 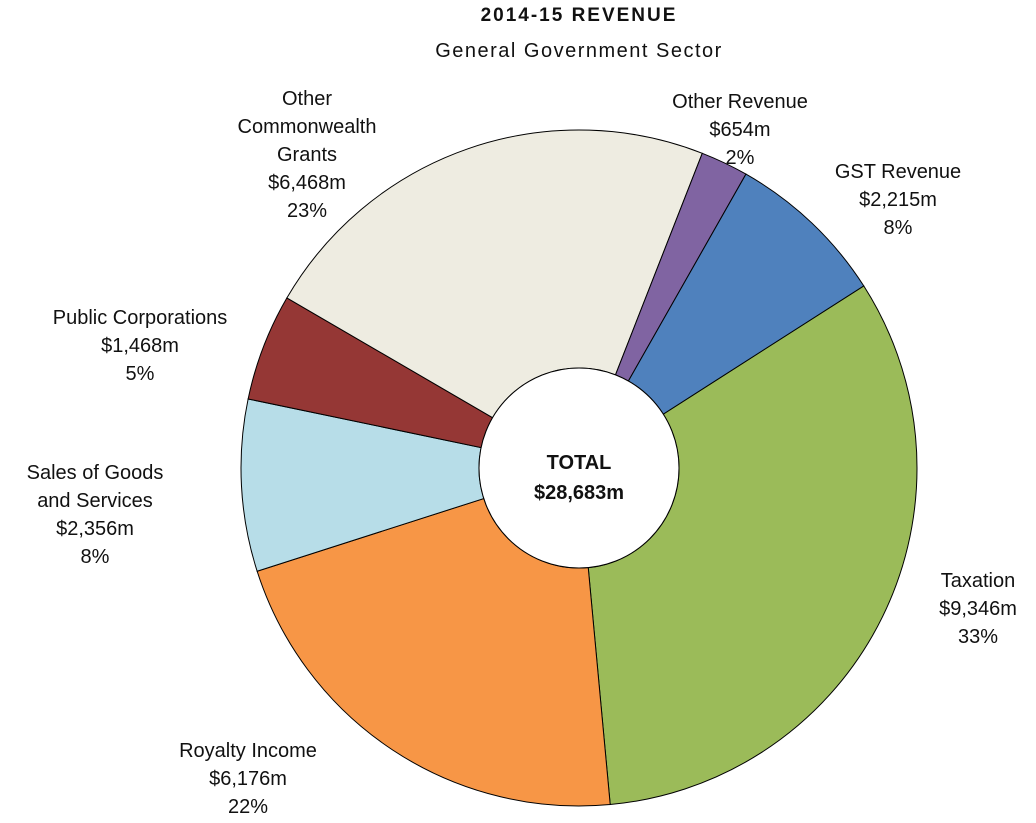 What do you see at coordinates (248, 751) in the screenshot?
I see `category-label: Royalty Income` at bounding box center [248, 751].